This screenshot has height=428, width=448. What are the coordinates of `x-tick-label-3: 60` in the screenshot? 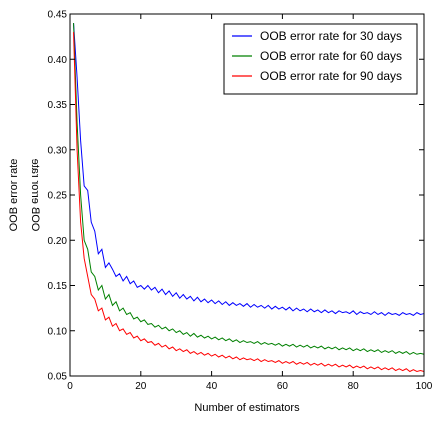 It's located at (283, 386).